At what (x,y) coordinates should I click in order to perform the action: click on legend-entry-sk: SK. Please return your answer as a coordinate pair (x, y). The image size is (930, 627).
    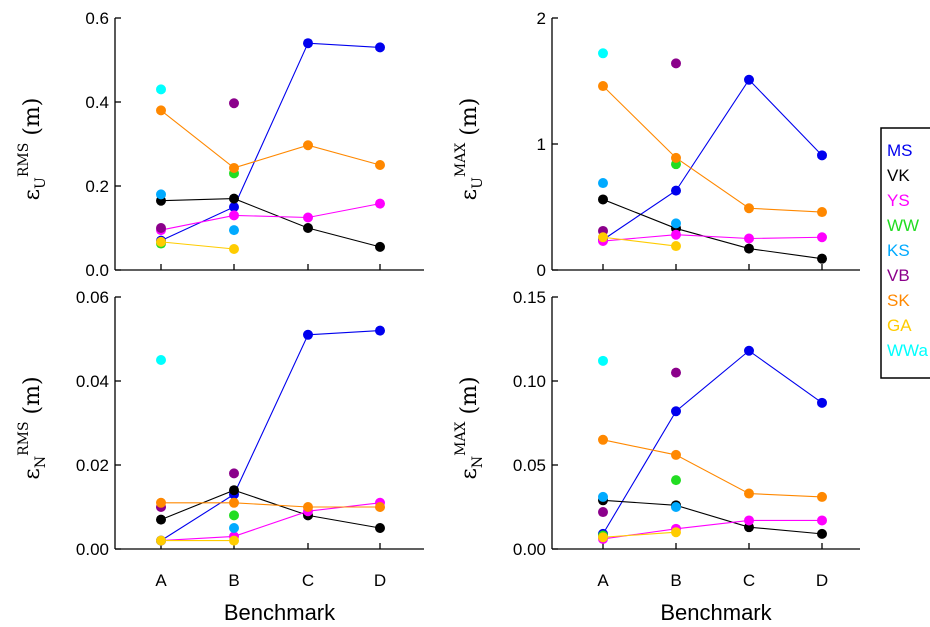
    Looking at the image, I should click on (898, 300).